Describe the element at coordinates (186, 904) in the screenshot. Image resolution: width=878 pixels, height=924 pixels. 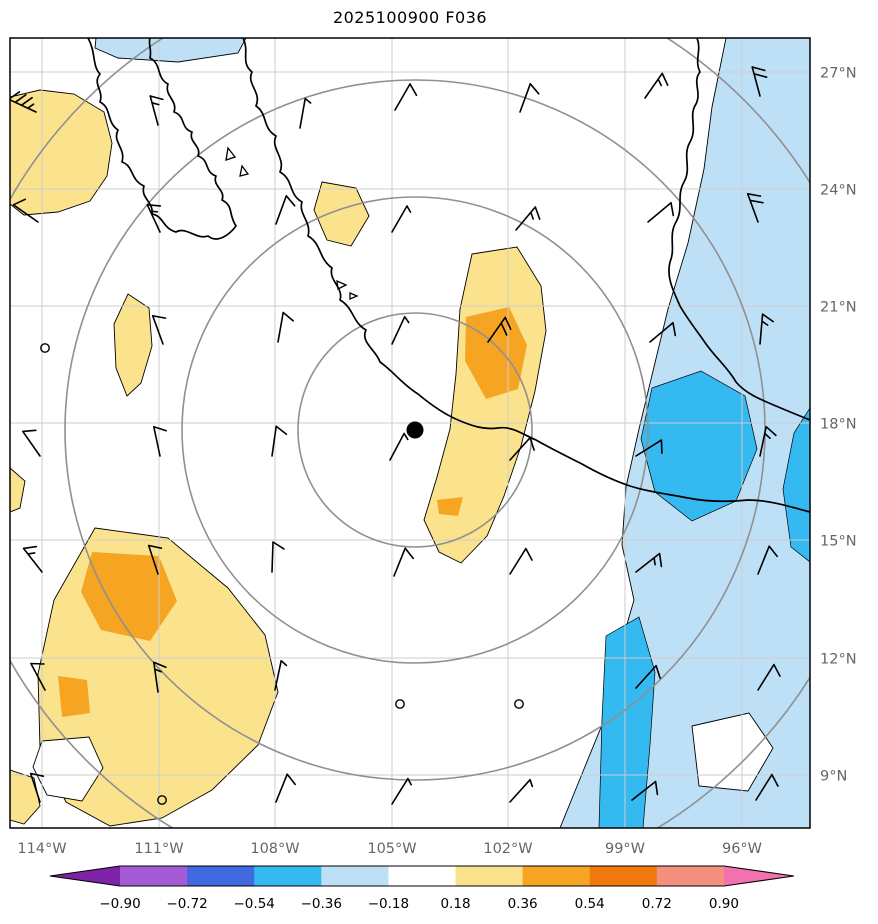
I see `colorbar-tick-label: −0.72` at that location.